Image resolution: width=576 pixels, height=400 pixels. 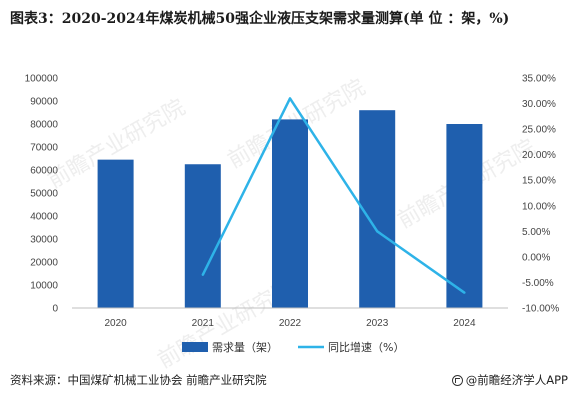 What do you see at coordinates (293, 347) in the screenshot?
I see `legend: 需求量（架） 同比增速（%）` at bounding box center [293, 347].